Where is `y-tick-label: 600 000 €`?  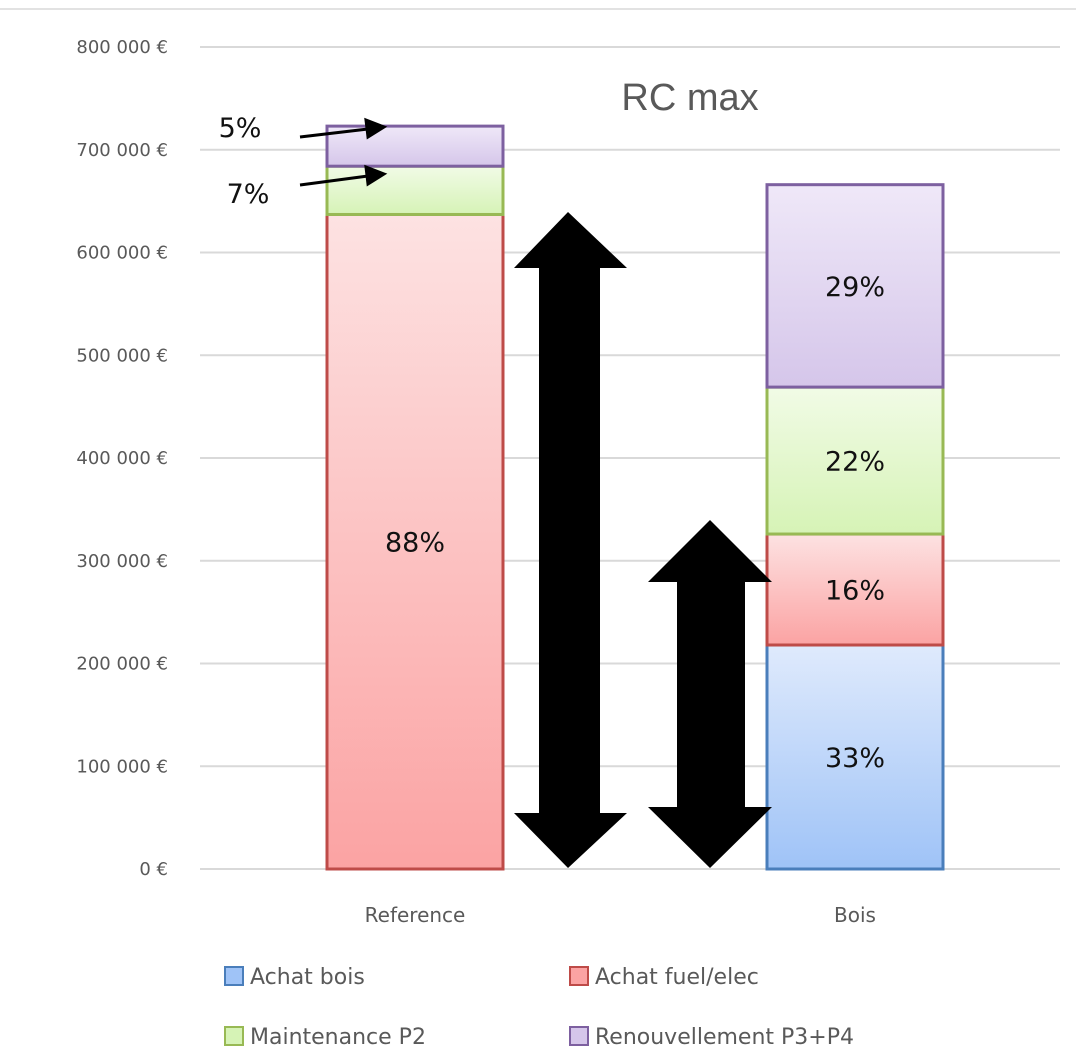
y-tick-label: 600 000 € is located at coordinates (122, 253).